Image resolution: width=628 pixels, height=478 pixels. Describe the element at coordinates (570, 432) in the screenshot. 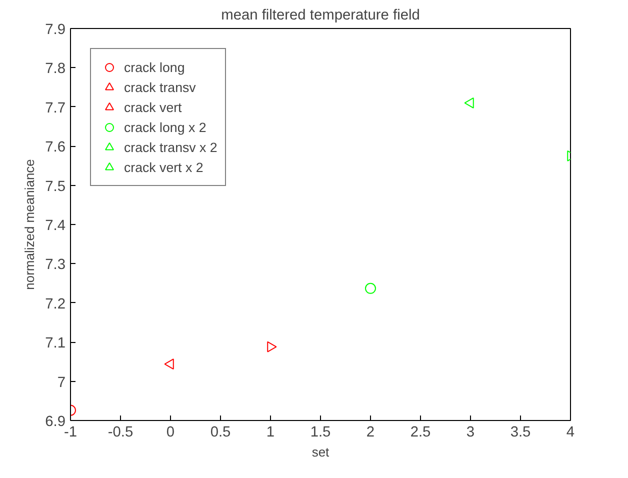

I see `x-tick-label: 4` at that location.